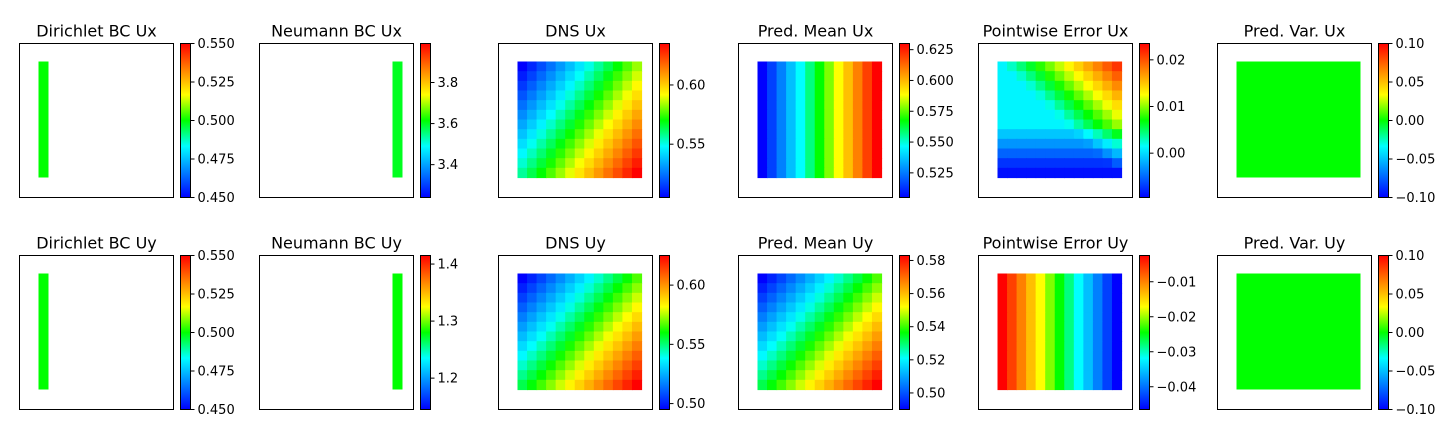  Describe the element at coordinates (691, 85) in the screenshot. I see `colorbar-tick-label: 0.60` at that location.